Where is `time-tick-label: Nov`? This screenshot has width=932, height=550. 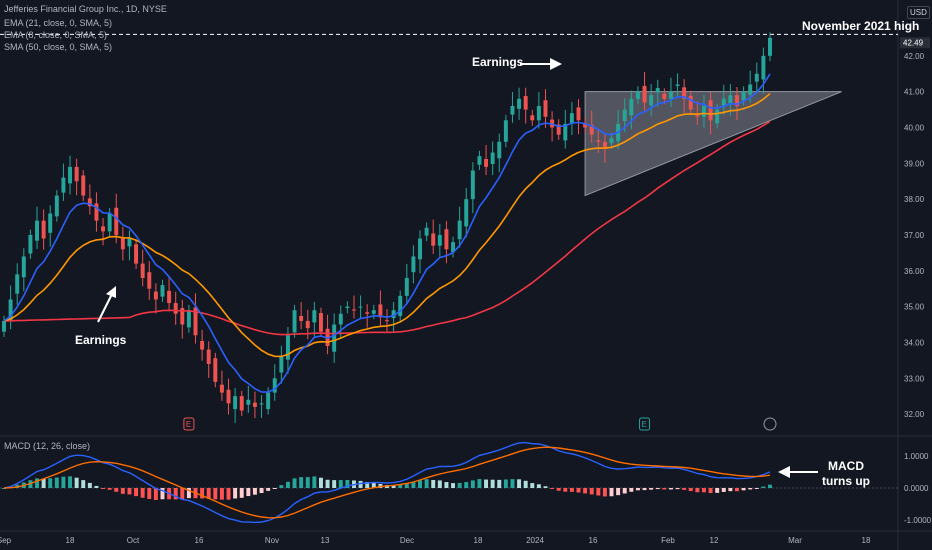
time-tick-label: Nov is located at coordinates (272, 540).